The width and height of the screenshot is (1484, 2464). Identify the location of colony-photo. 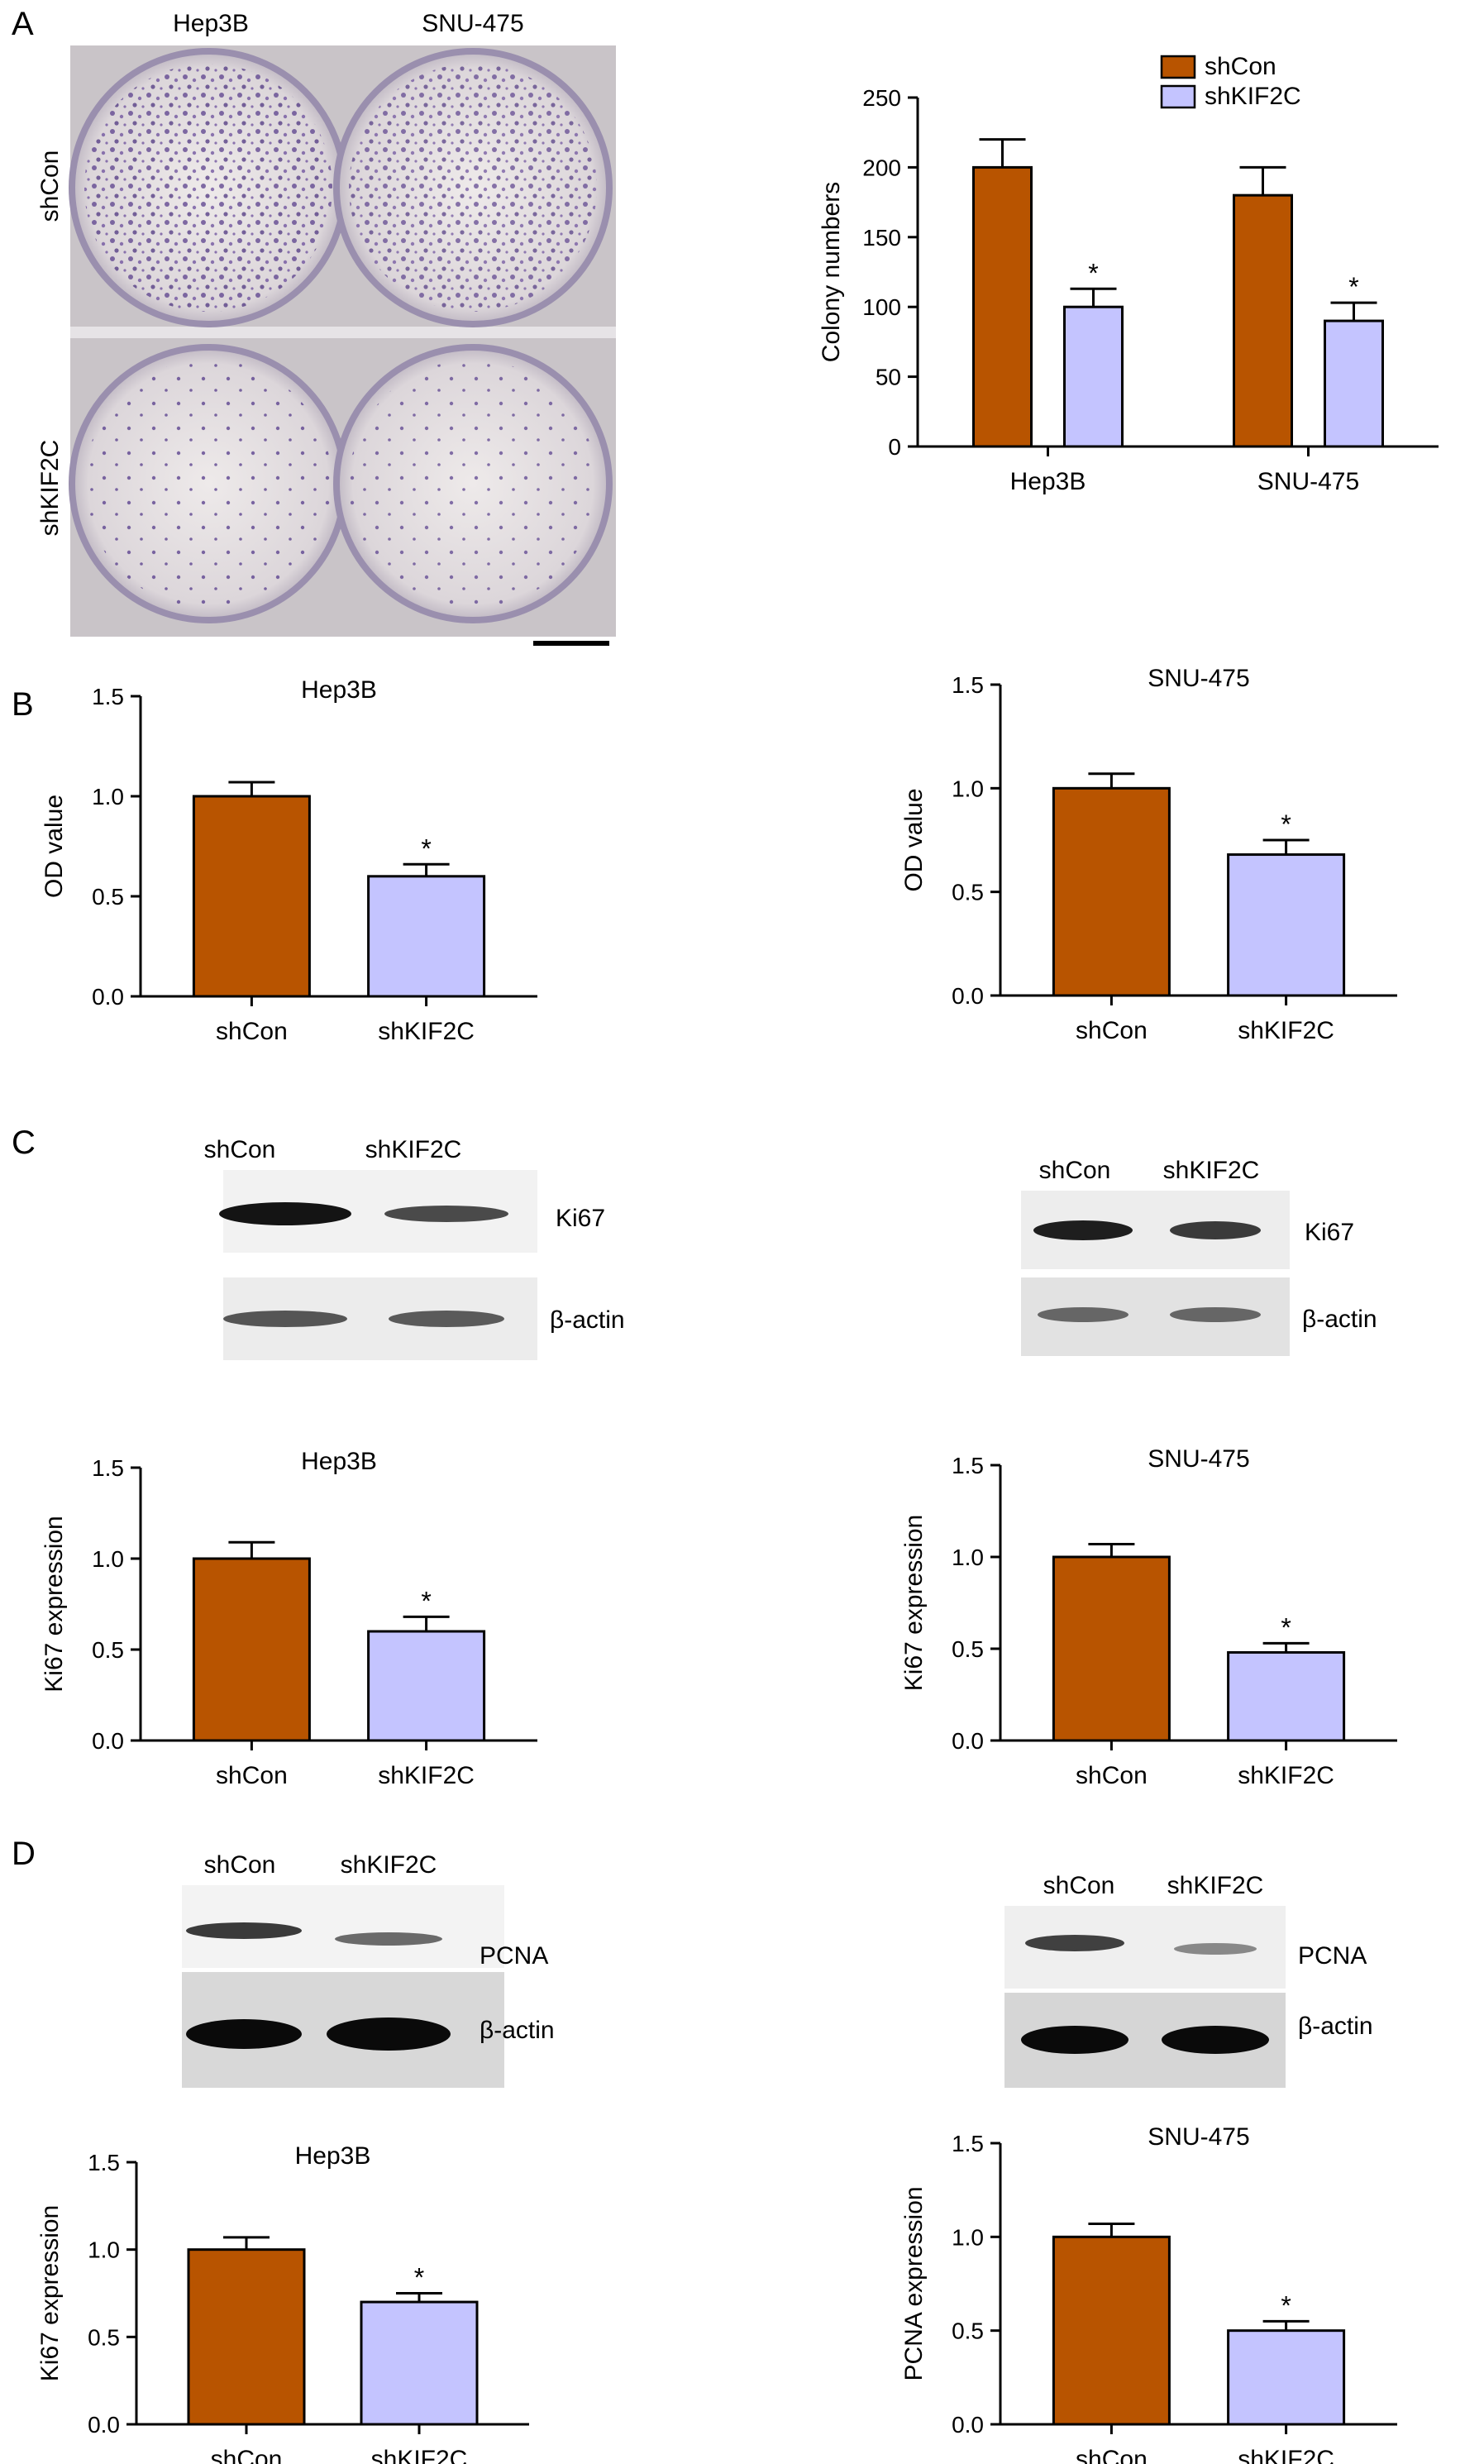
(343, 345).